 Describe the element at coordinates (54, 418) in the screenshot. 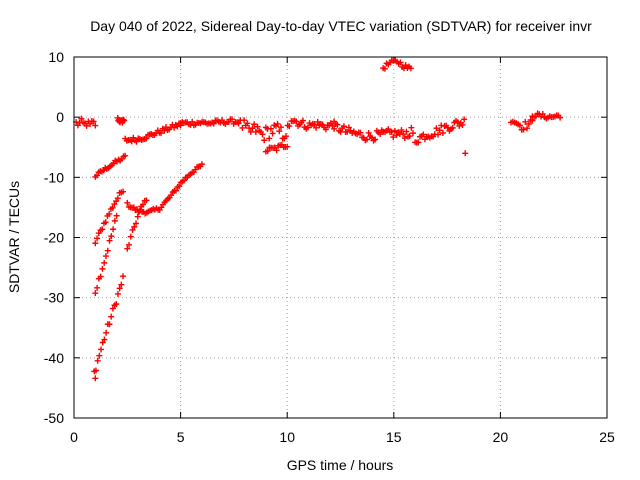

I see `y-tick-label: -50` at that location.